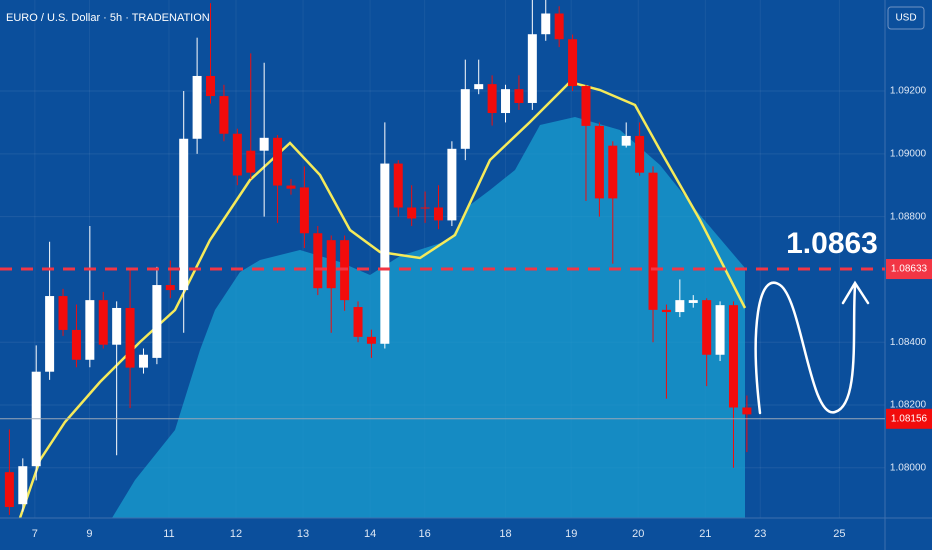 The image size is (932, 550). I want to click on x-tick-label: 16, so click(425, 534).